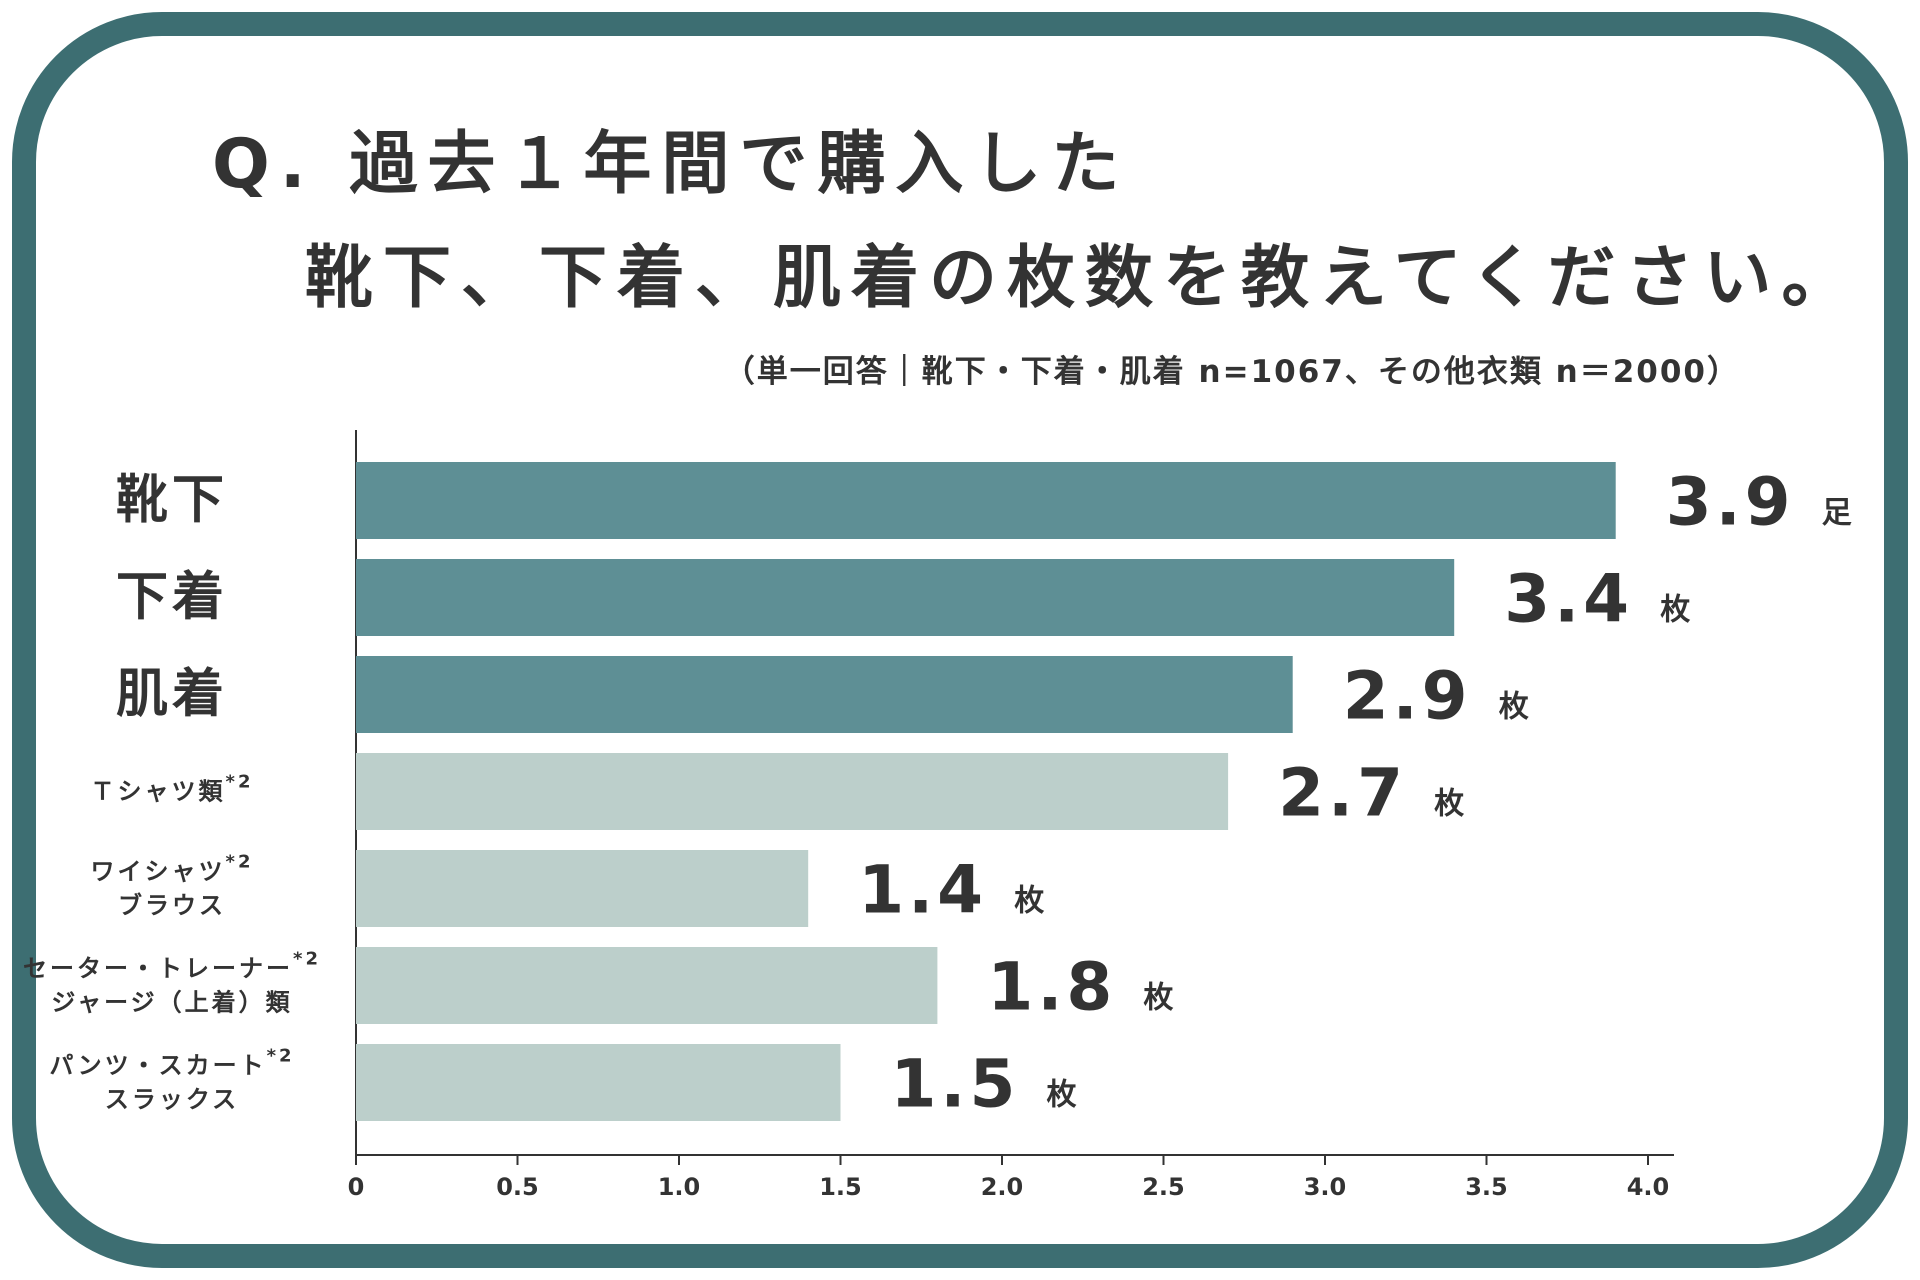 The width and height of the screenshot is (1920, 1280). I want to click on value-label: 1.5, so click(955, 1084).